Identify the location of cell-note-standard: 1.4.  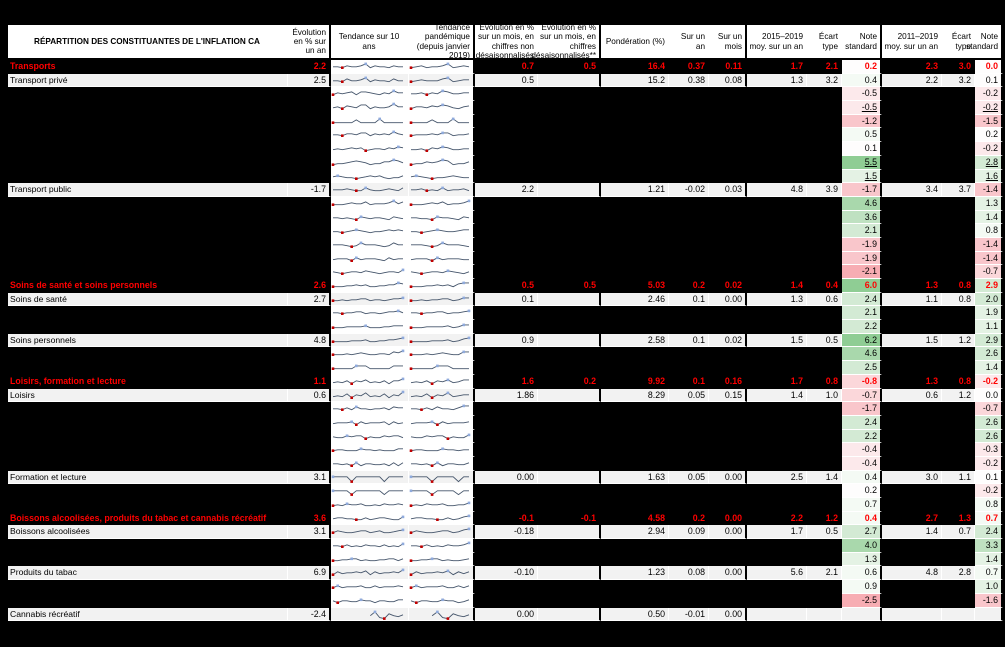
(989, 217).